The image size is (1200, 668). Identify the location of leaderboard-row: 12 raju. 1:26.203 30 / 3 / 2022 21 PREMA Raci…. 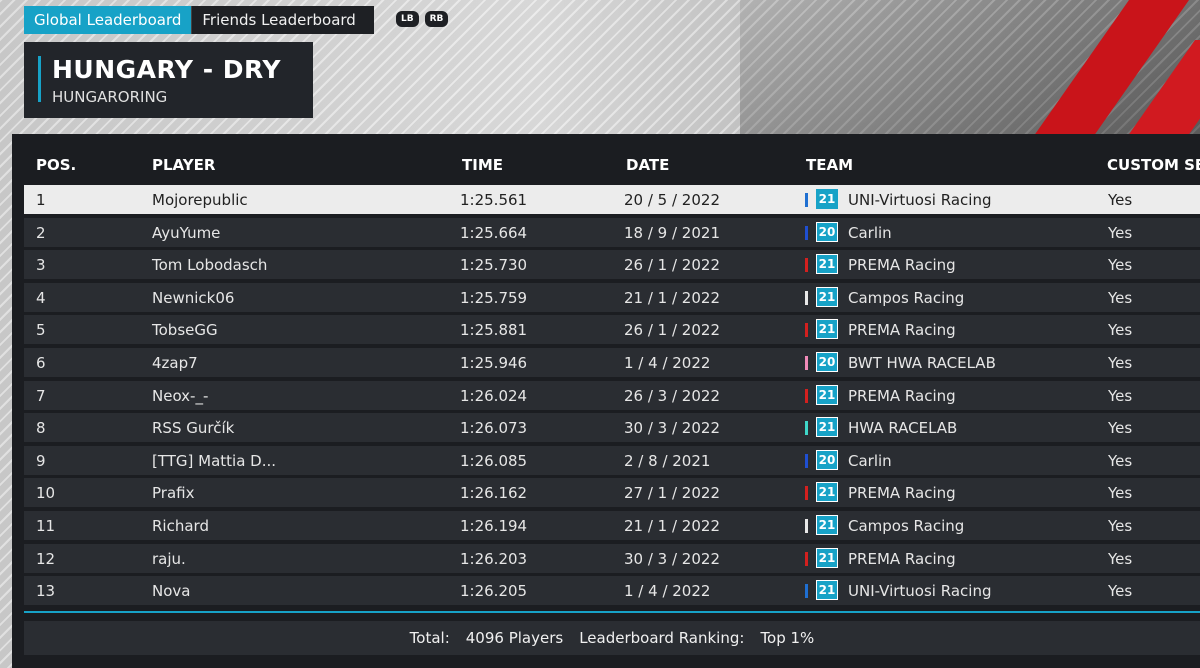
(612, 558).